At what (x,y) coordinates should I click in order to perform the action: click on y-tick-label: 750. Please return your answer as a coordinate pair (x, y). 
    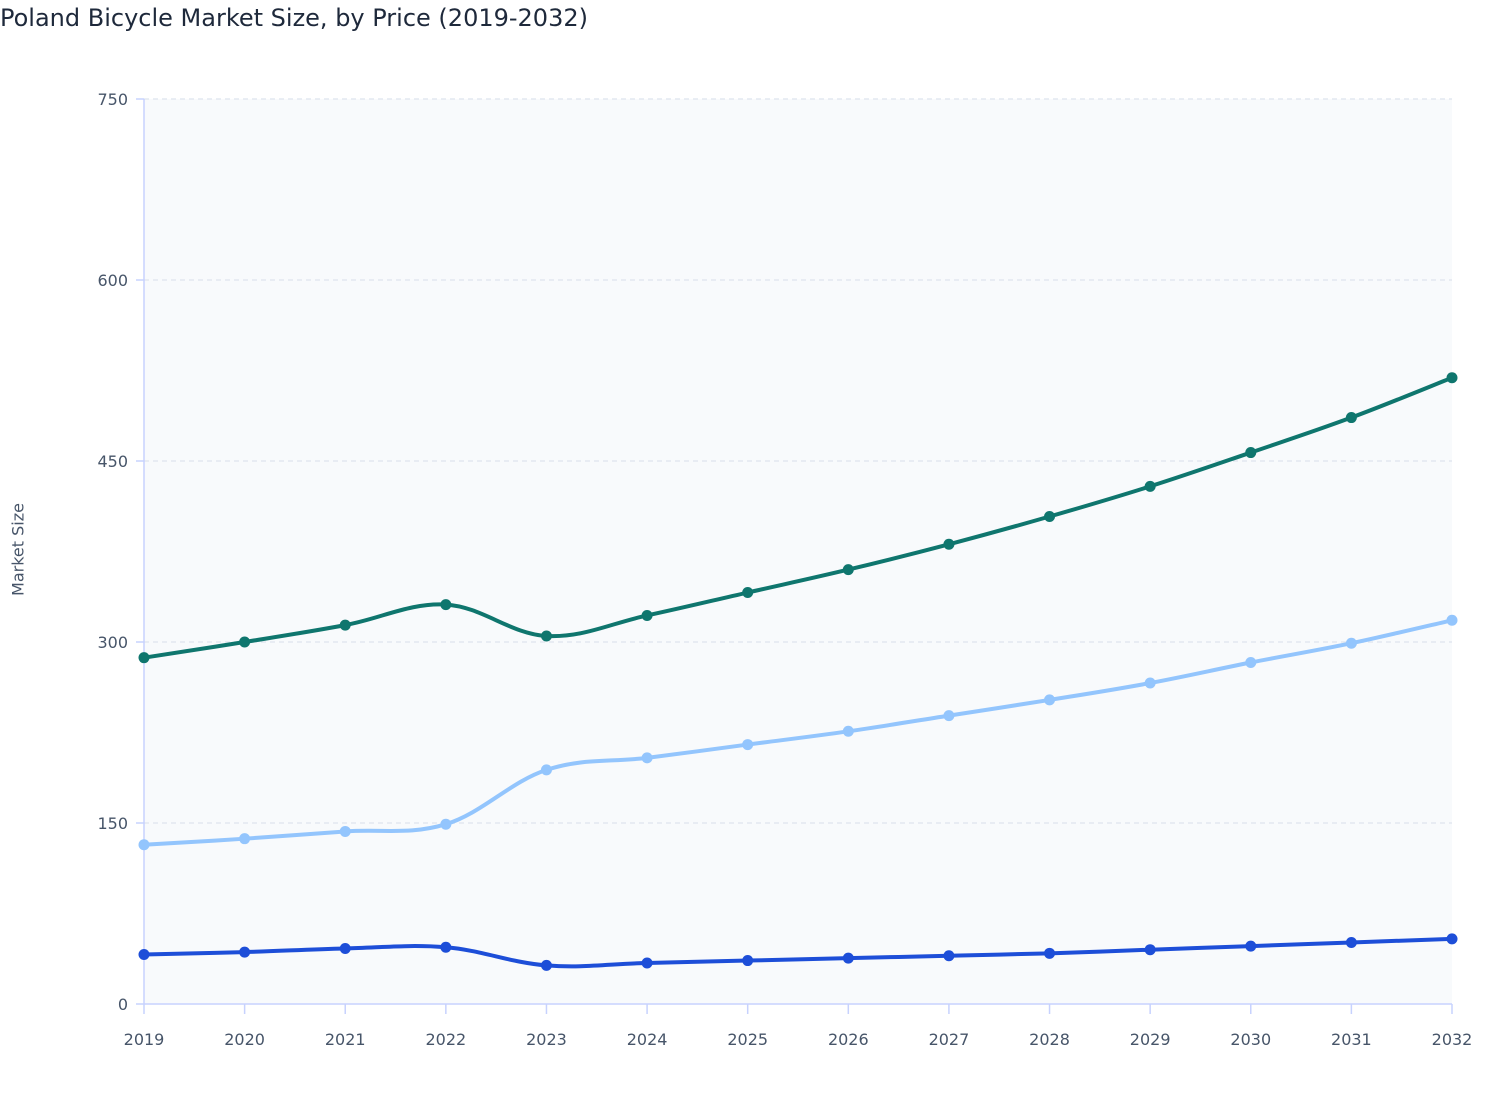
    Looking at the image, I should click on (112, 99).